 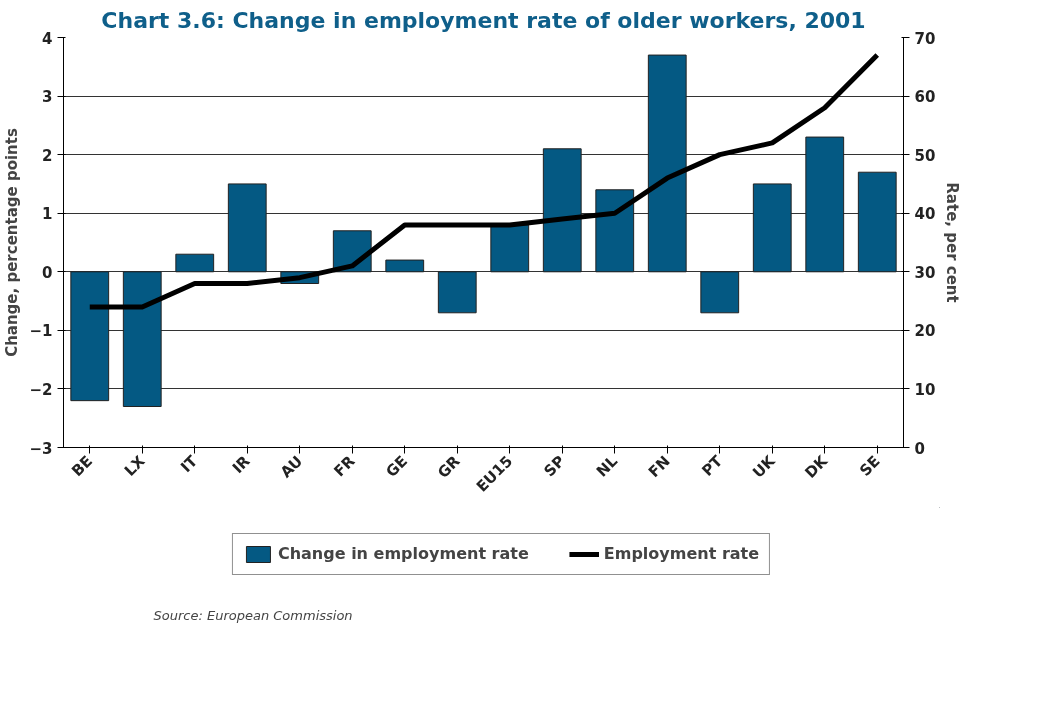 I want to click on y2-tick-label: 60, so click(x=925, y=97).